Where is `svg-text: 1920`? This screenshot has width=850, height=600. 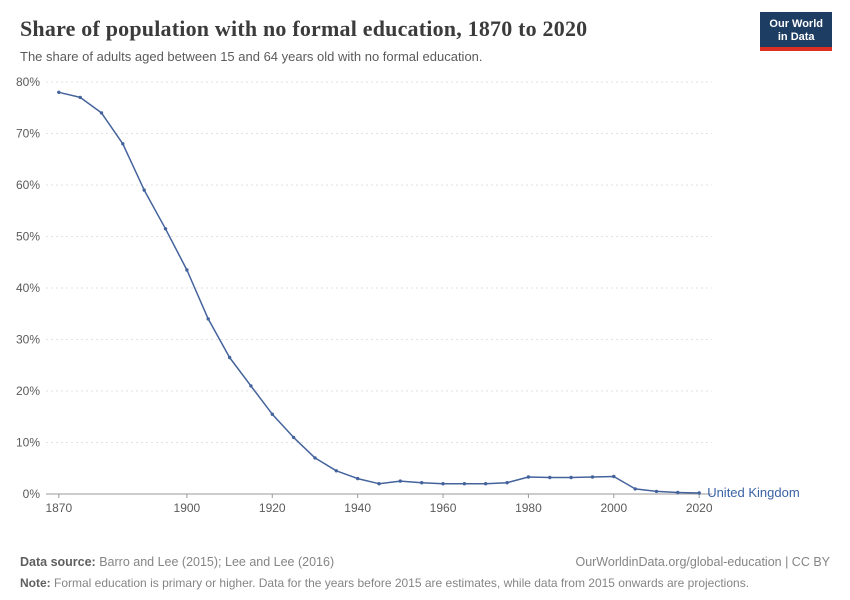 svg-text: 1920 is located at coordinates (272, 508).